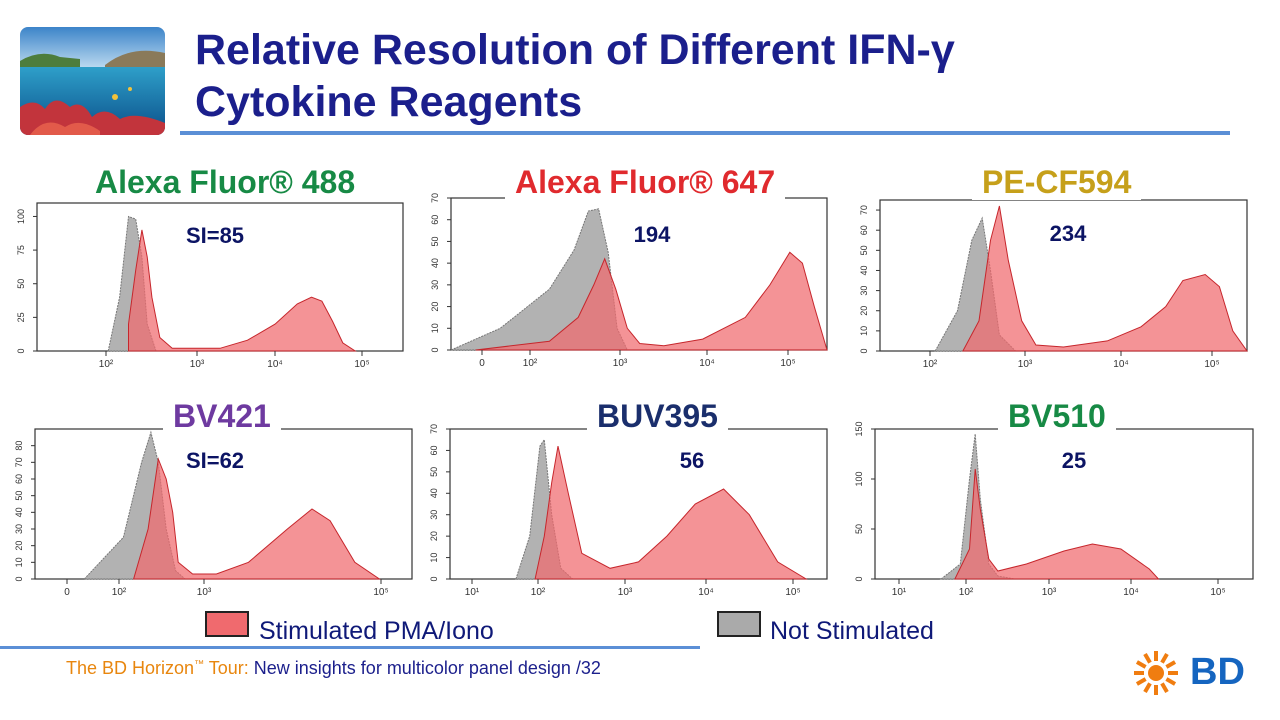 This screenshot has height=720, width=1280. Describe the element at coordinates (215, 235) in the screenshot. I see `panel-annotation-af488: SI=85` at that location.